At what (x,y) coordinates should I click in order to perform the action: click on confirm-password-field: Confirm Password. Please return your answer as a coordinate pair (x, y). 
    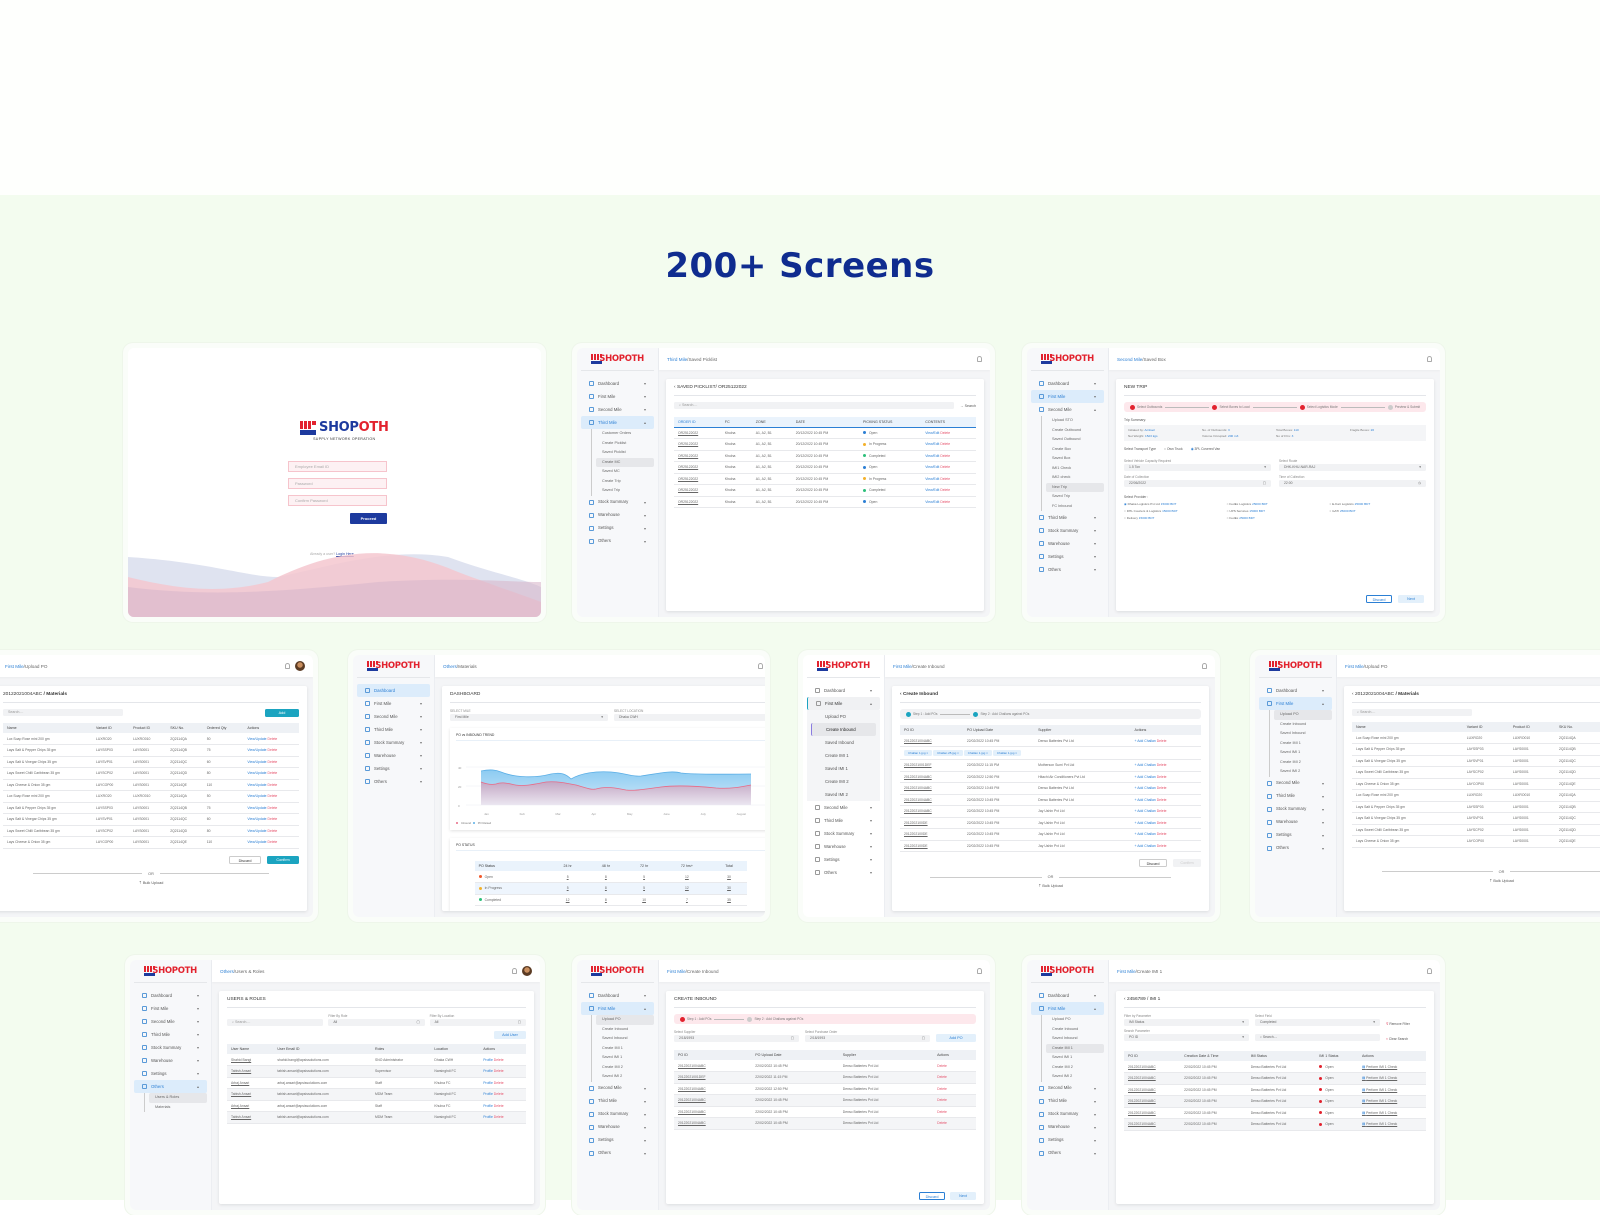
    Looking at the image, I should click on (337, 500).